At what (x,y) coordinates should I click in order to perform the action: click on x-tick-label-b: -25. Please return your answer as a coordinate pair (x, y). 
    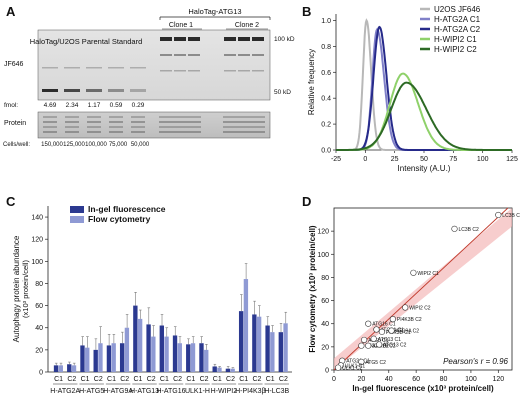
    Looking at the image, I should click on (336, 159).